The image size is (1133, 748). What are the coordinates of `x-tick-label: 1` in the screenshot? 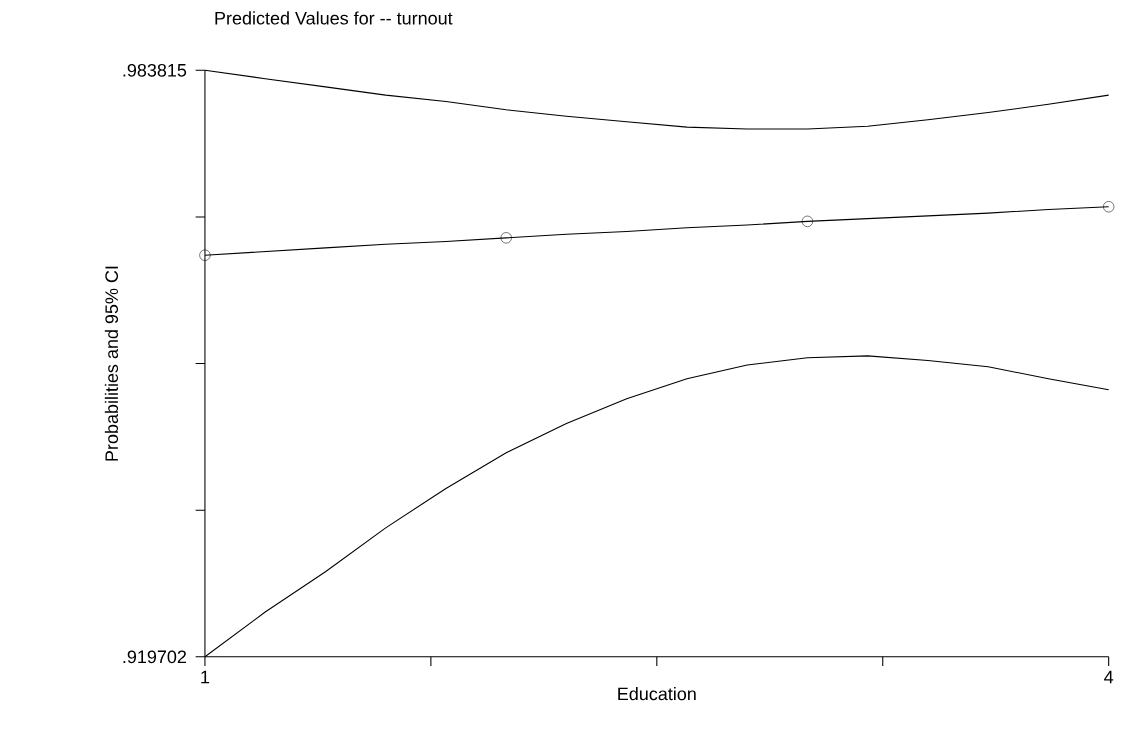 It's located at (205, 677).